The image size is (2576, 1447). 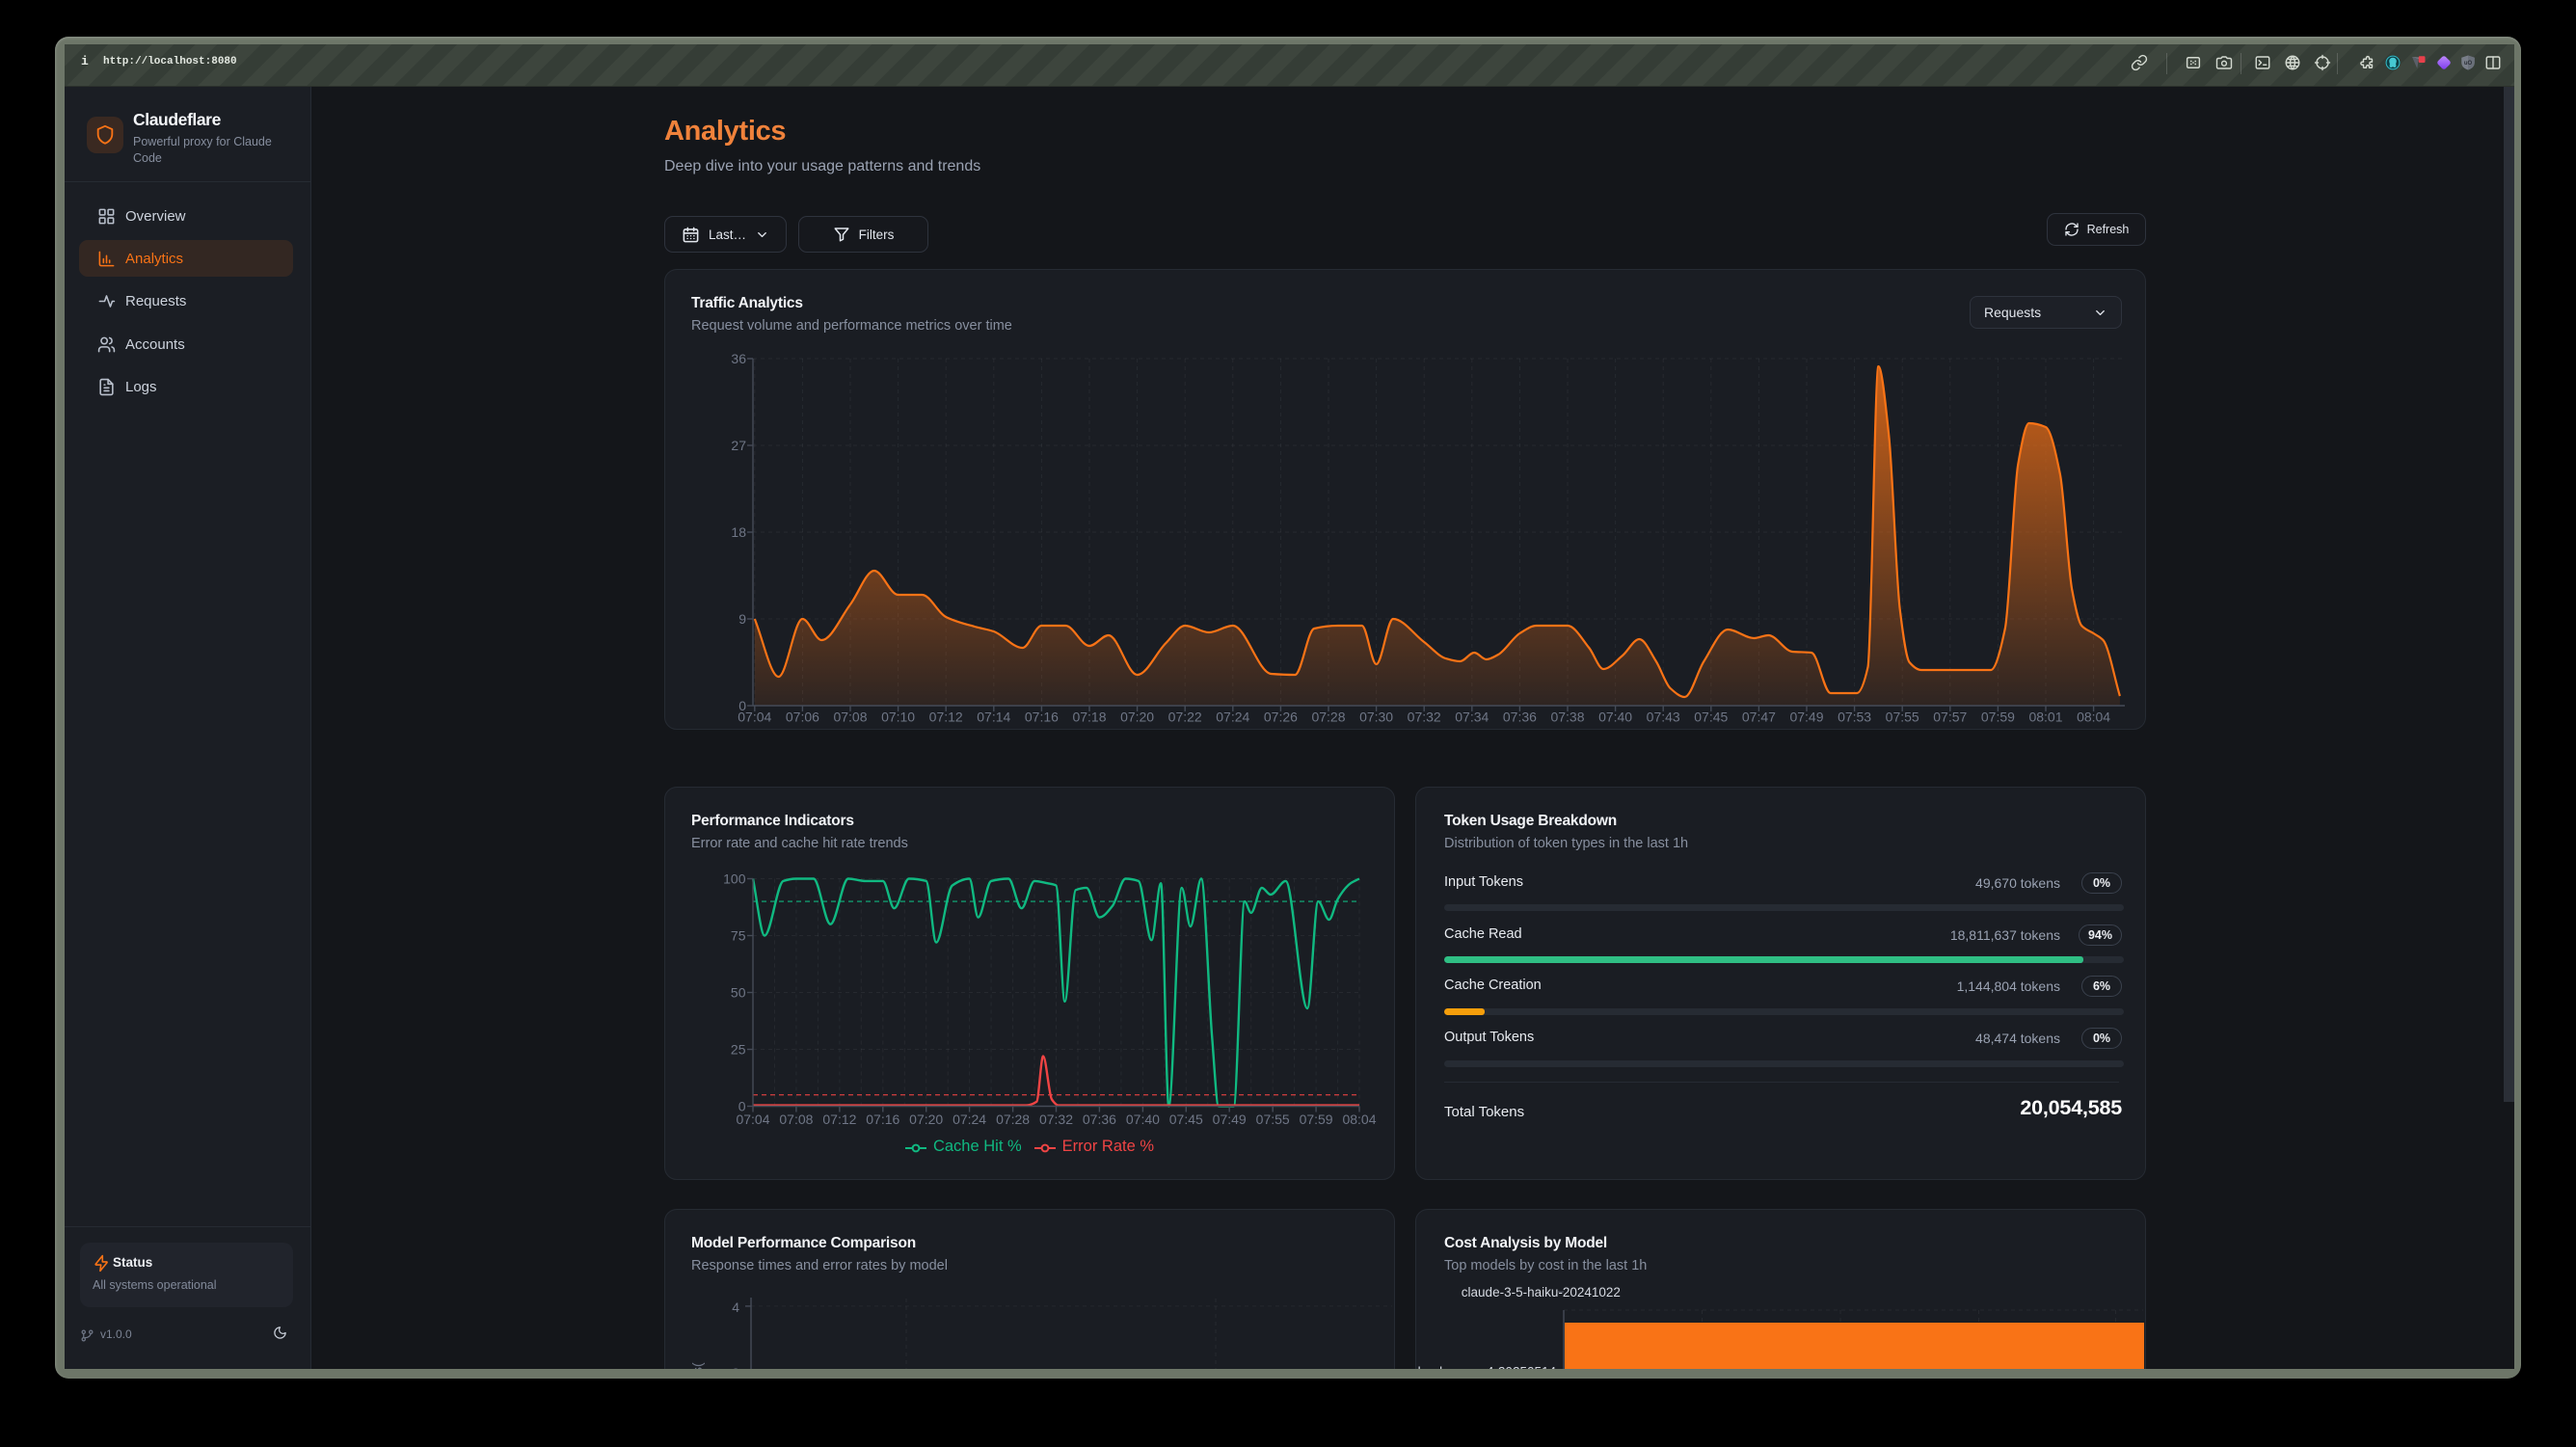 I want to click on svg-text: 75, so click(x=739, y=936).